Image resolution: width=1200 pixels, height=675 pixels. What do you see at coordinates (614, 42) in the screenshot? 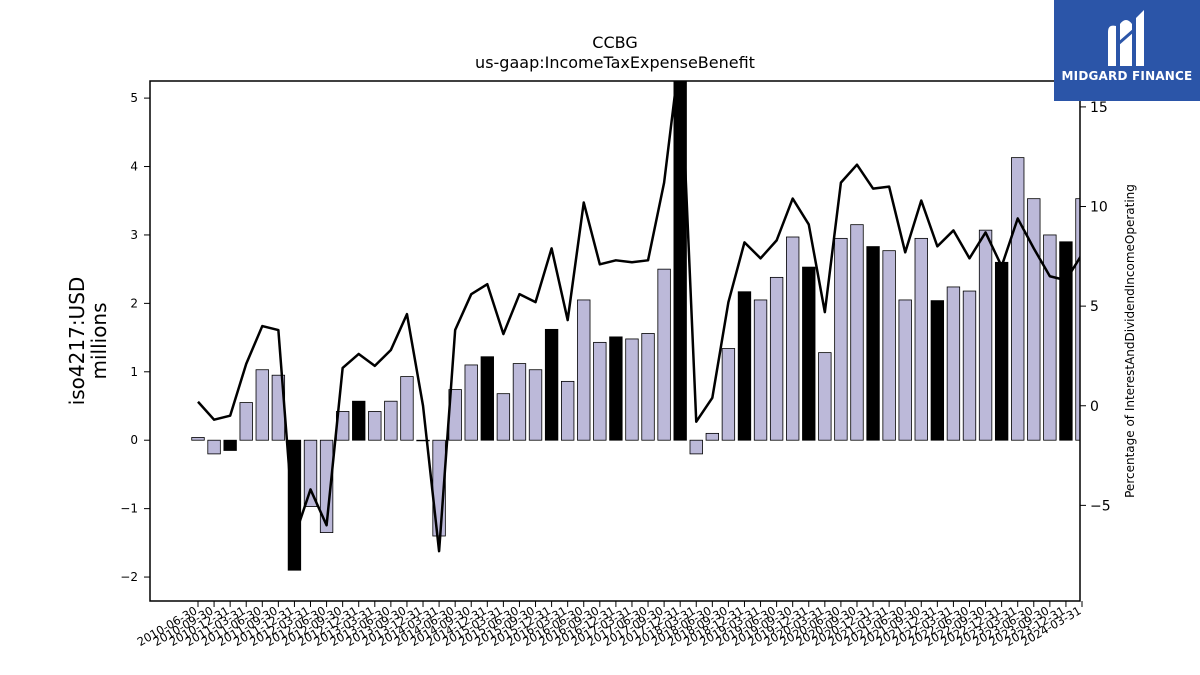
I see `chart-title: CCBG` at bounding box center [614, 42].